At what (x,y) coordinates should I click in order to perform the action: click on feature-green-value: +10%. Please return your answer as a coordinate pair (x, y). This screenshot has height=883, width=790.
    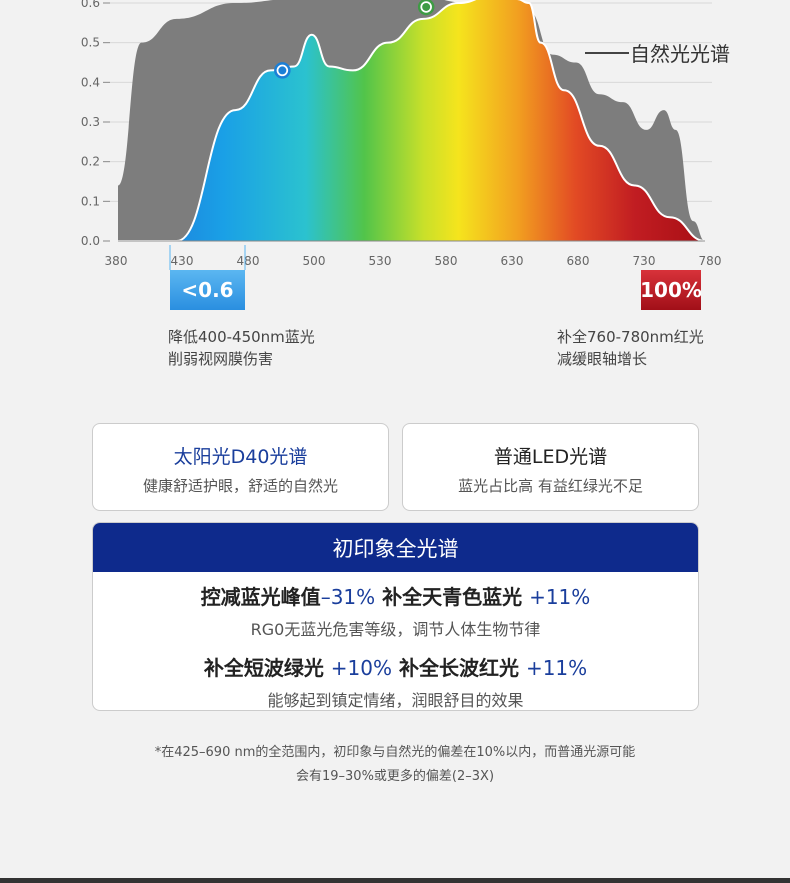
    Looking at the image, I should click on (361, 668).